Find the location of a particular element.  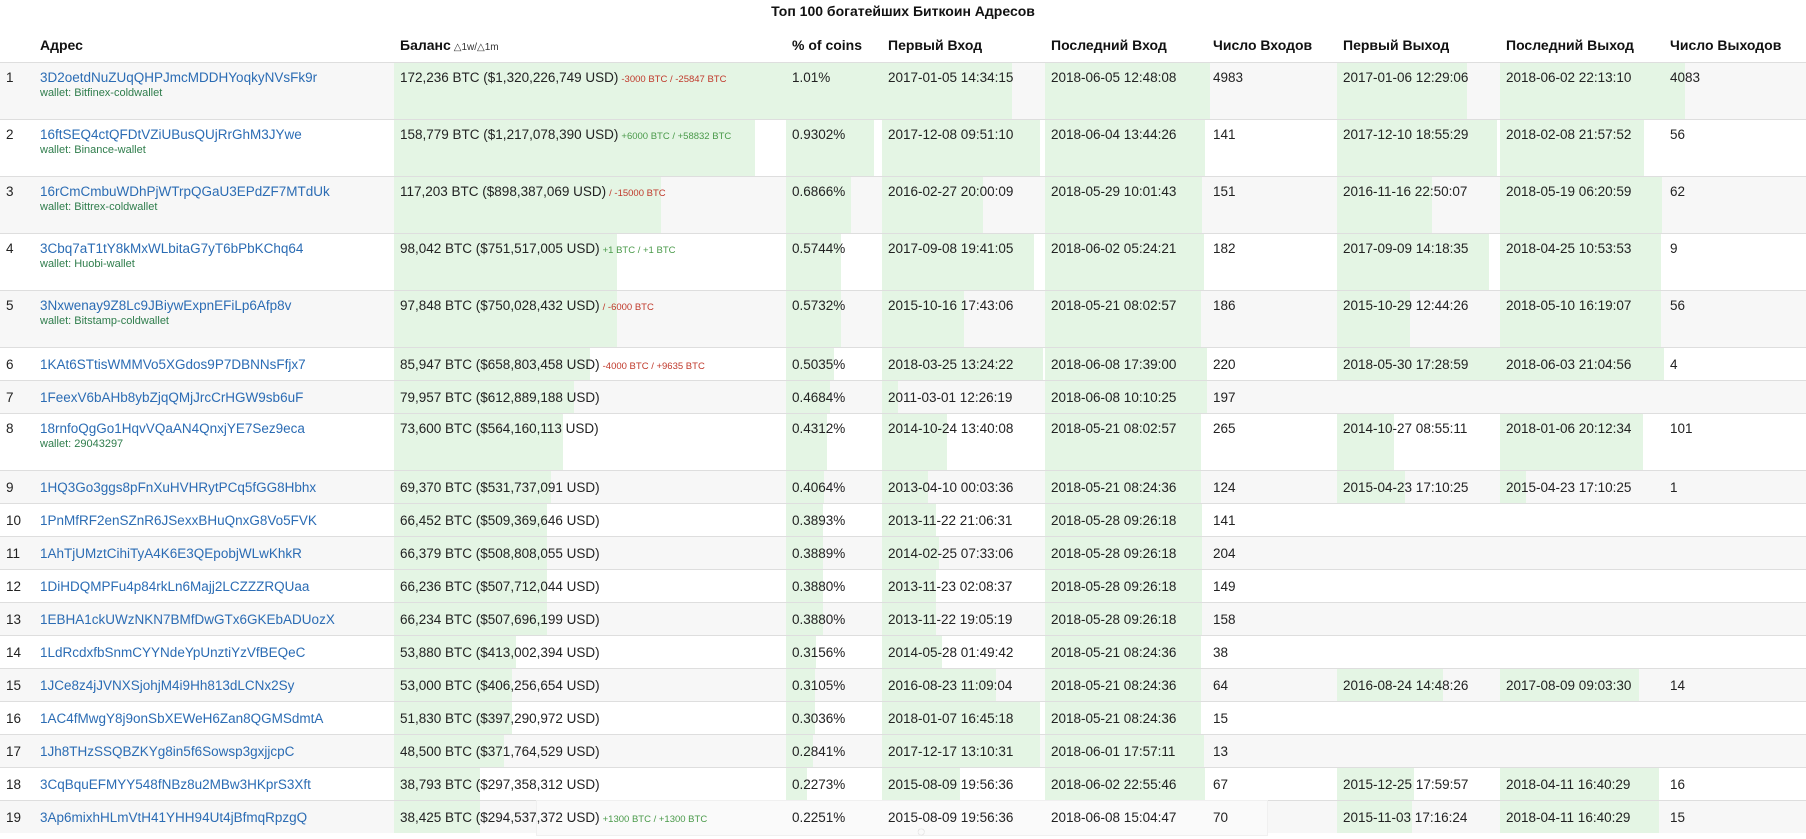

address-link: 1LdRcdxfbSnmCYYNdeYpUnztiYzVfBEQeC is located at coordinates (173, 652).